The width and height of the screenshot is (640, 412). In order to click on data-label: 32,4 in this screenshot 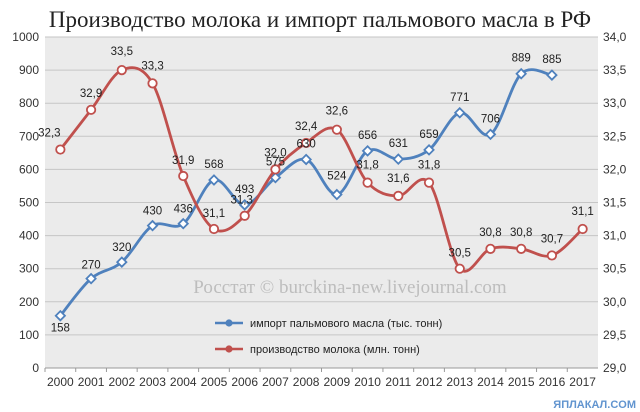, I will do `click(306, 127)`.